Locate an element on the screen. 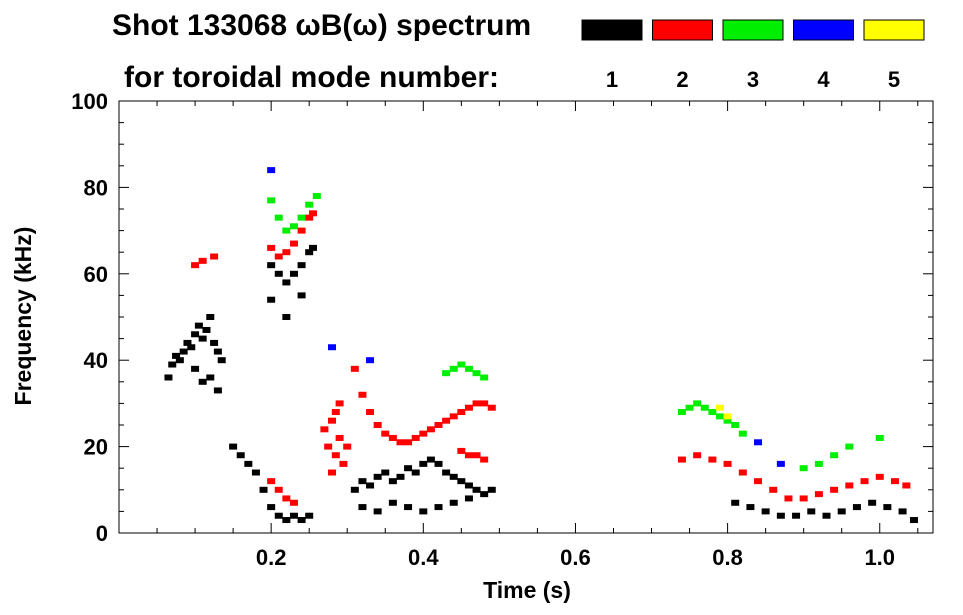  legend-label-mode-5: 5 is located at coordinates (894, 79).